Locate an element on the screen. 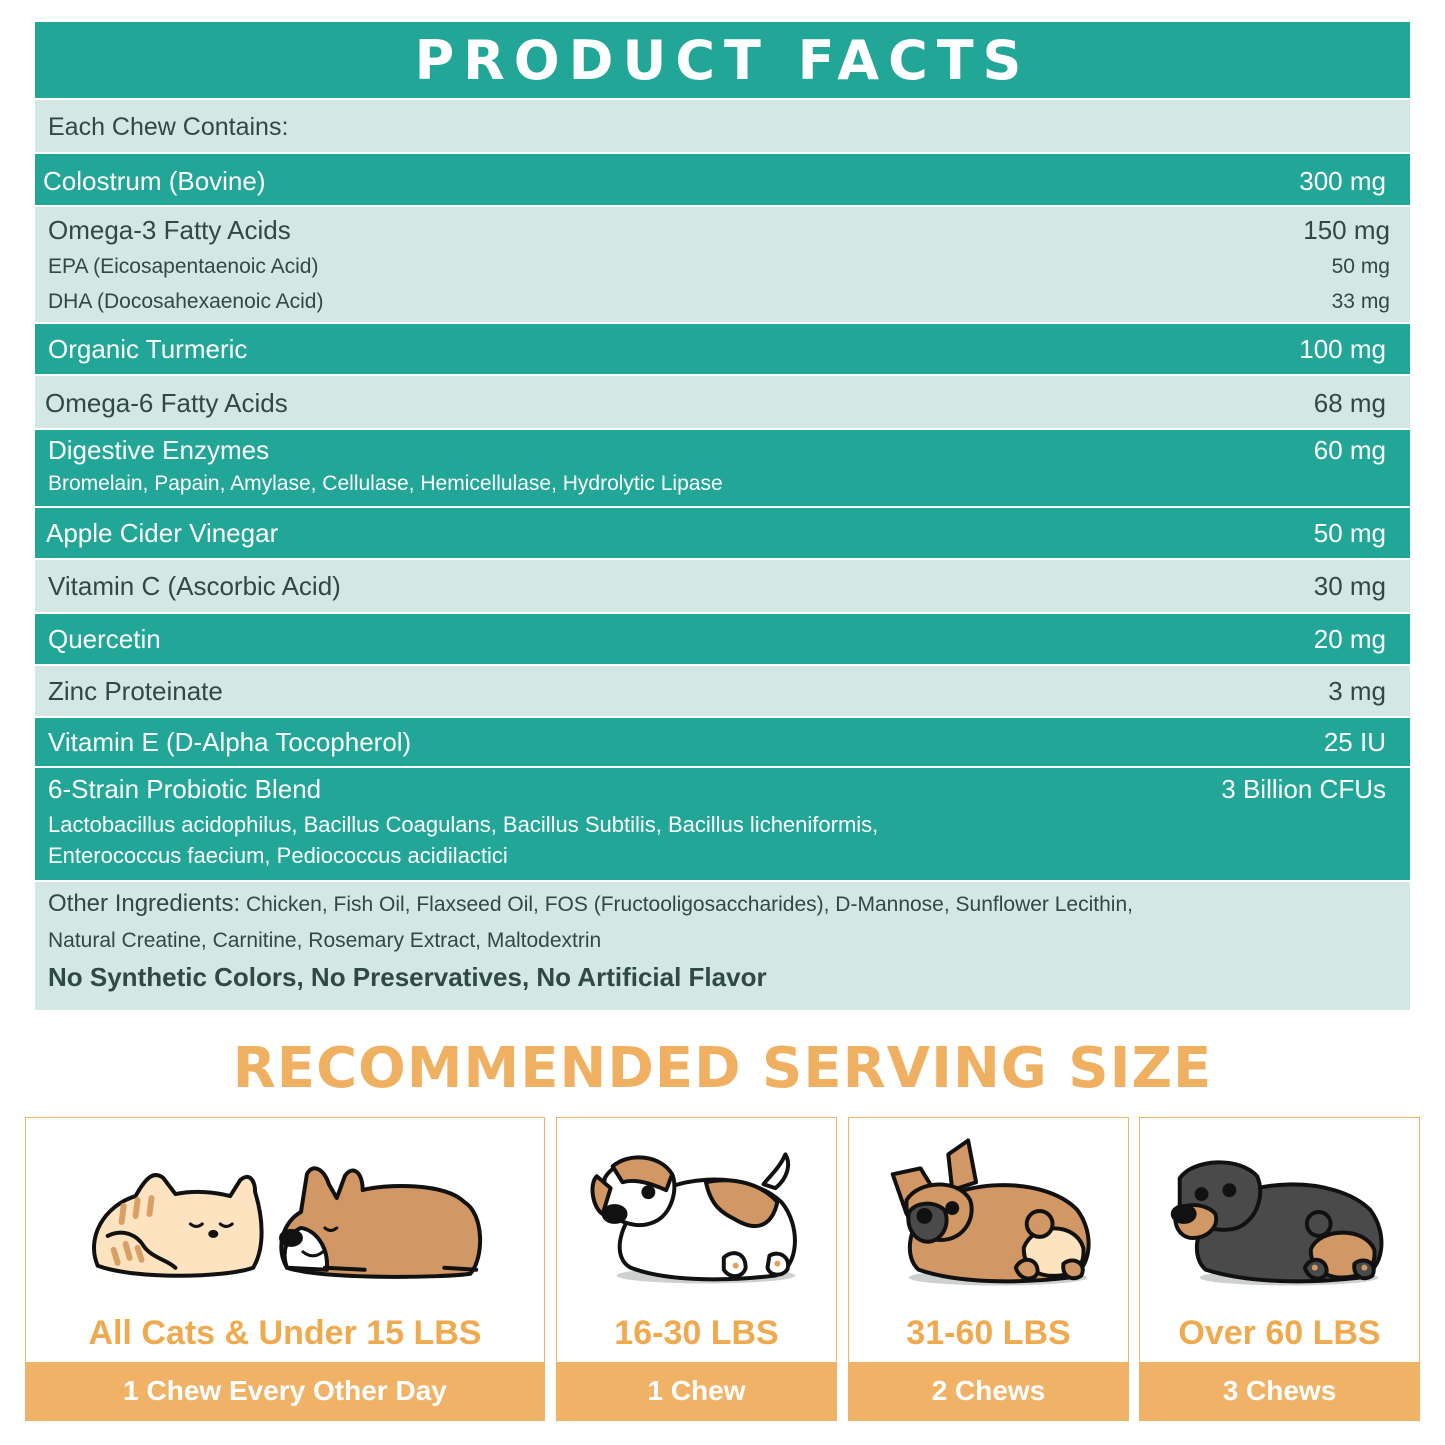 The width and height of the screenshot is (1445, 1445). ingredient-amount: 30 mg is located at coordinates (1349, 586).